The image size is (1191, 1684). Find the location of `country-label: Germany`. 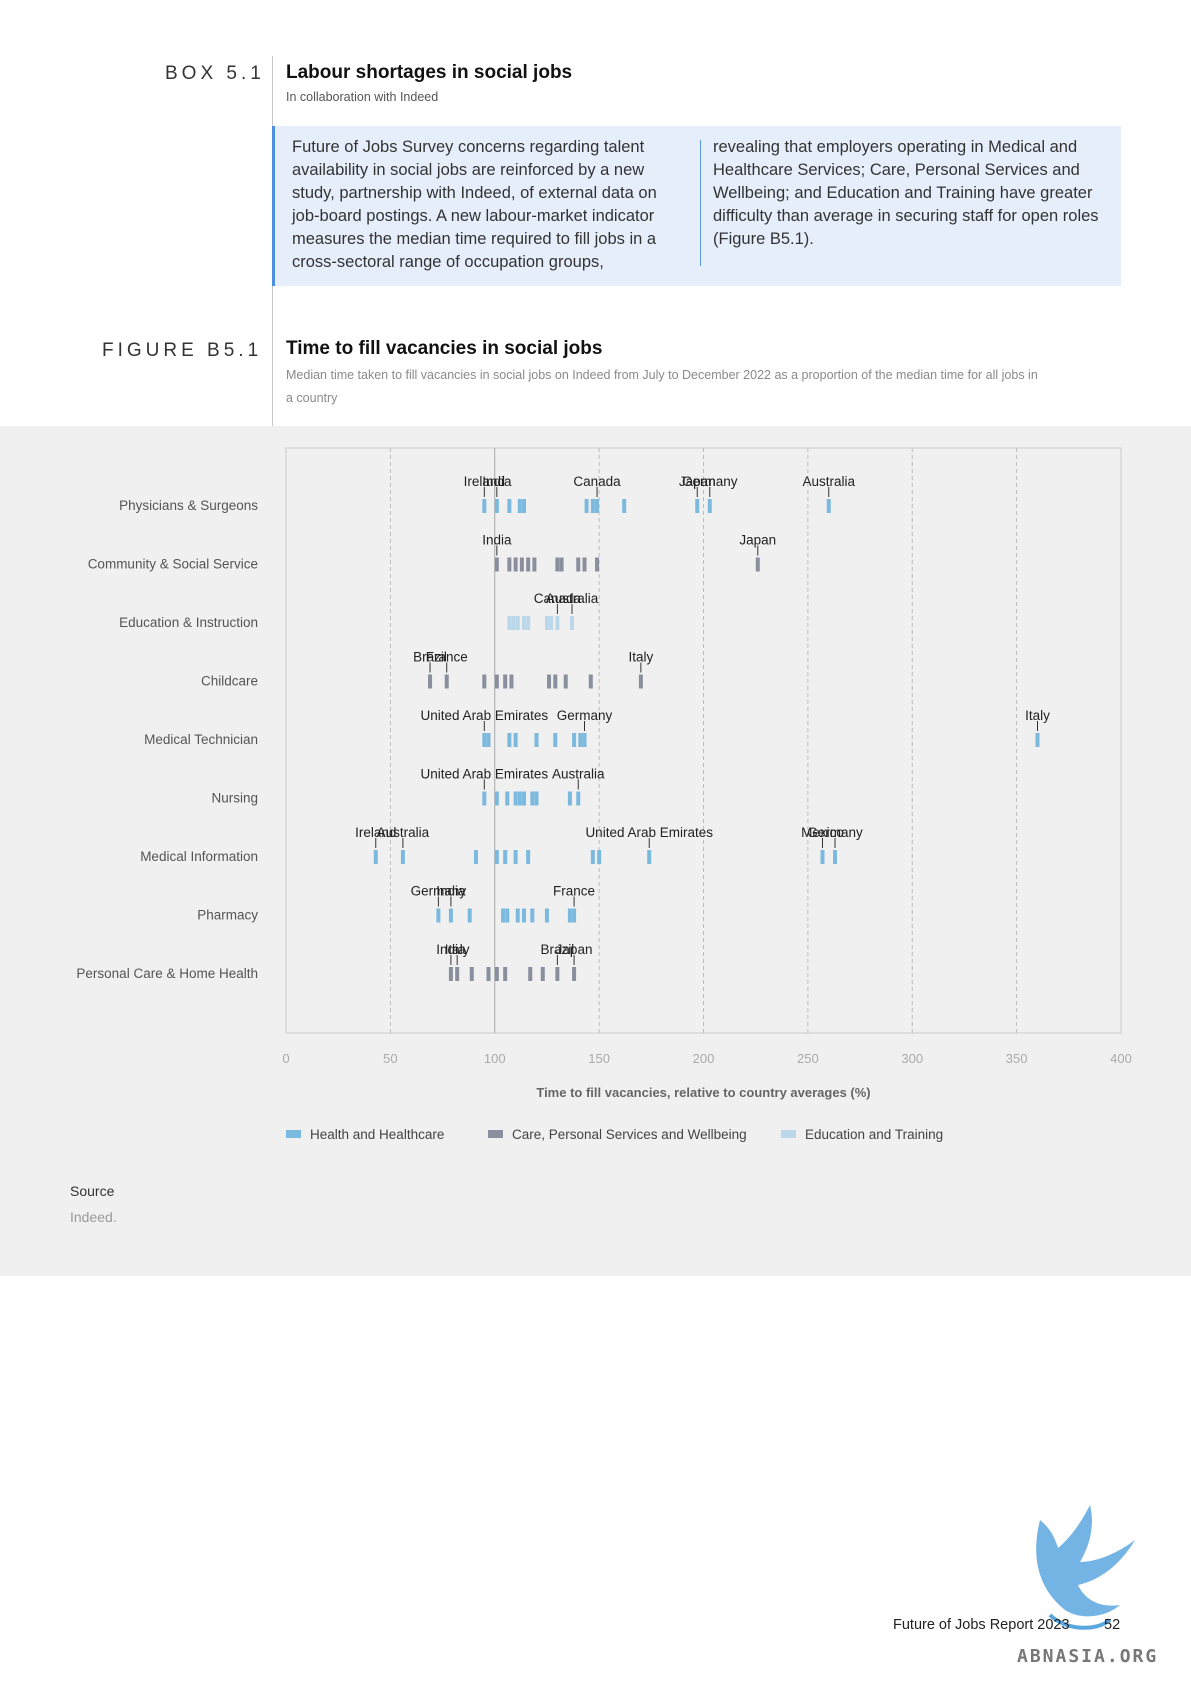

country-label: Germany is located at coordinates (439, 891).